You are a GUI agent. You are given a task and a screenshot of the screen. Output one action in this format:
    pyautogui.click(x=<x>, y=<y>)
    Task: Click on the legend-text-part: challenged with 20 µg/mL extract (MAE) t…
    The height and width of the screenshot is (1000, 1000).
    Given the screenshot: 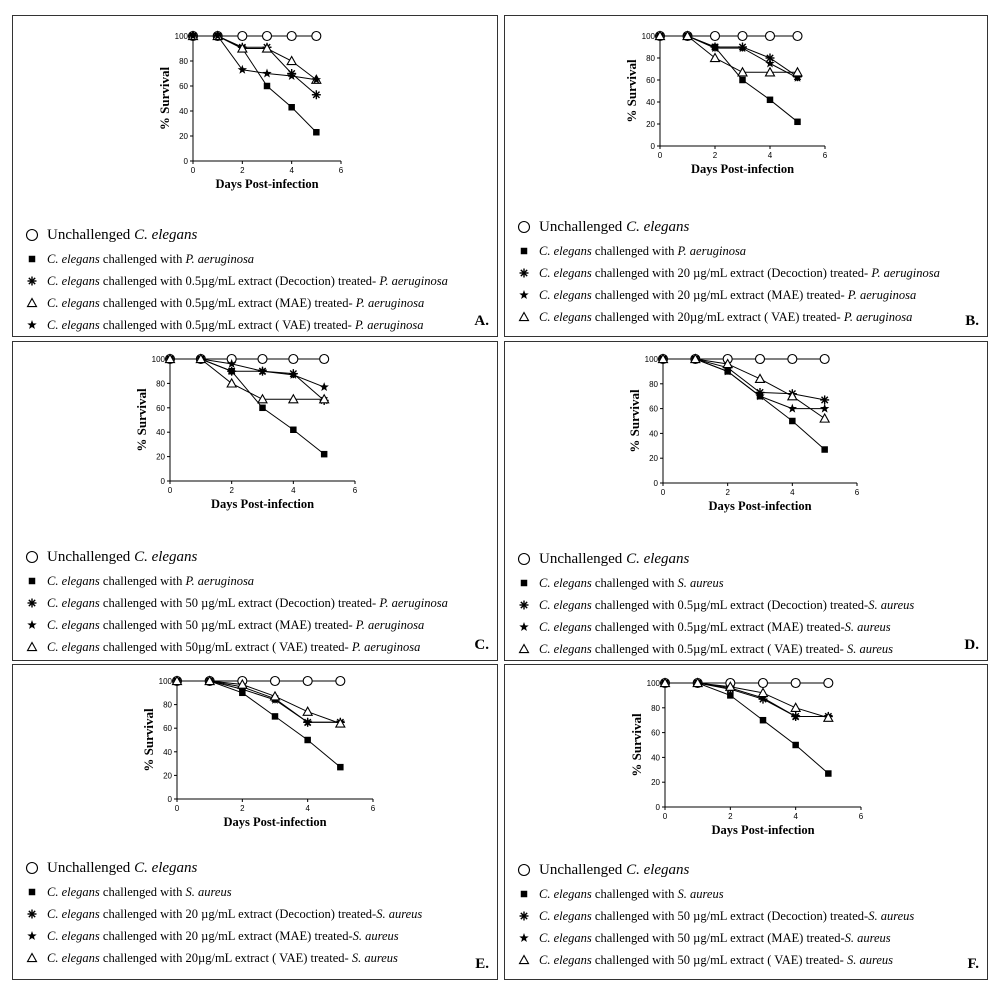 What is the action you would take?
    pyautogui.click(x=226, y=935)
    